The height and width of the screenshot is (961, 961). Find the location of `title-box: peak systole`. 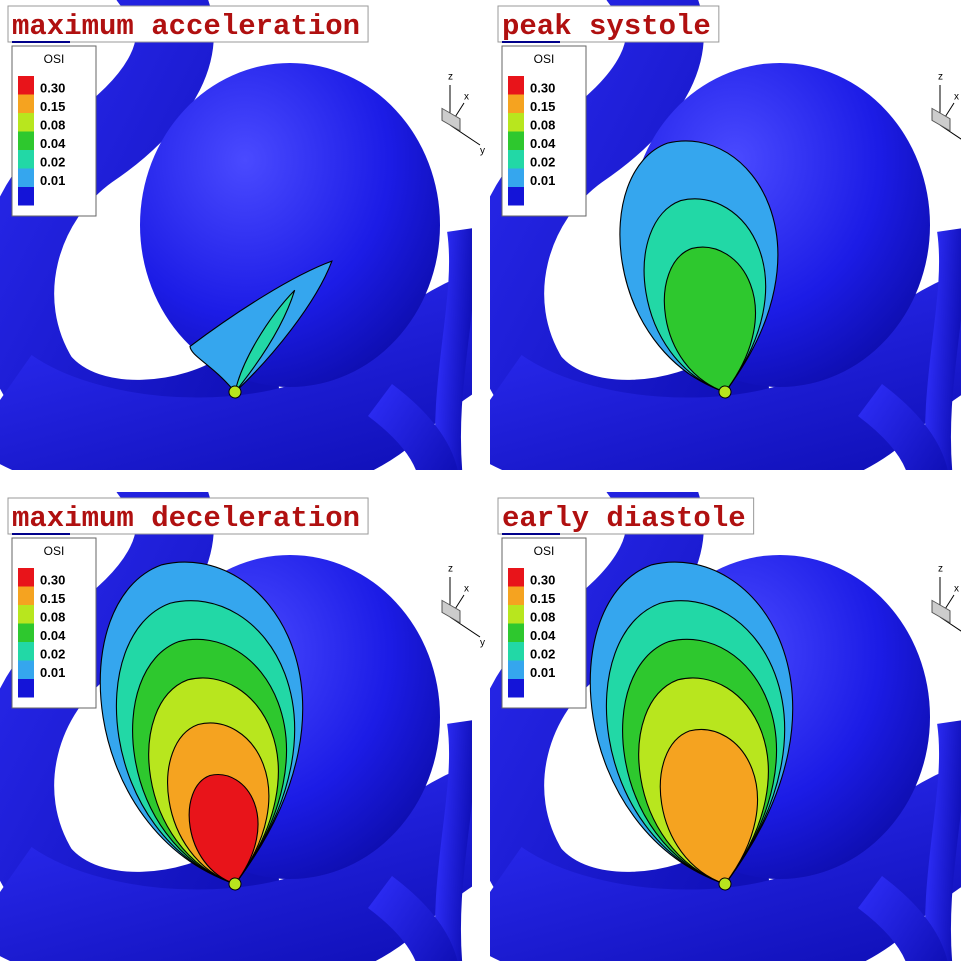

title-box: peak systole is located at coordinates (608, 24).